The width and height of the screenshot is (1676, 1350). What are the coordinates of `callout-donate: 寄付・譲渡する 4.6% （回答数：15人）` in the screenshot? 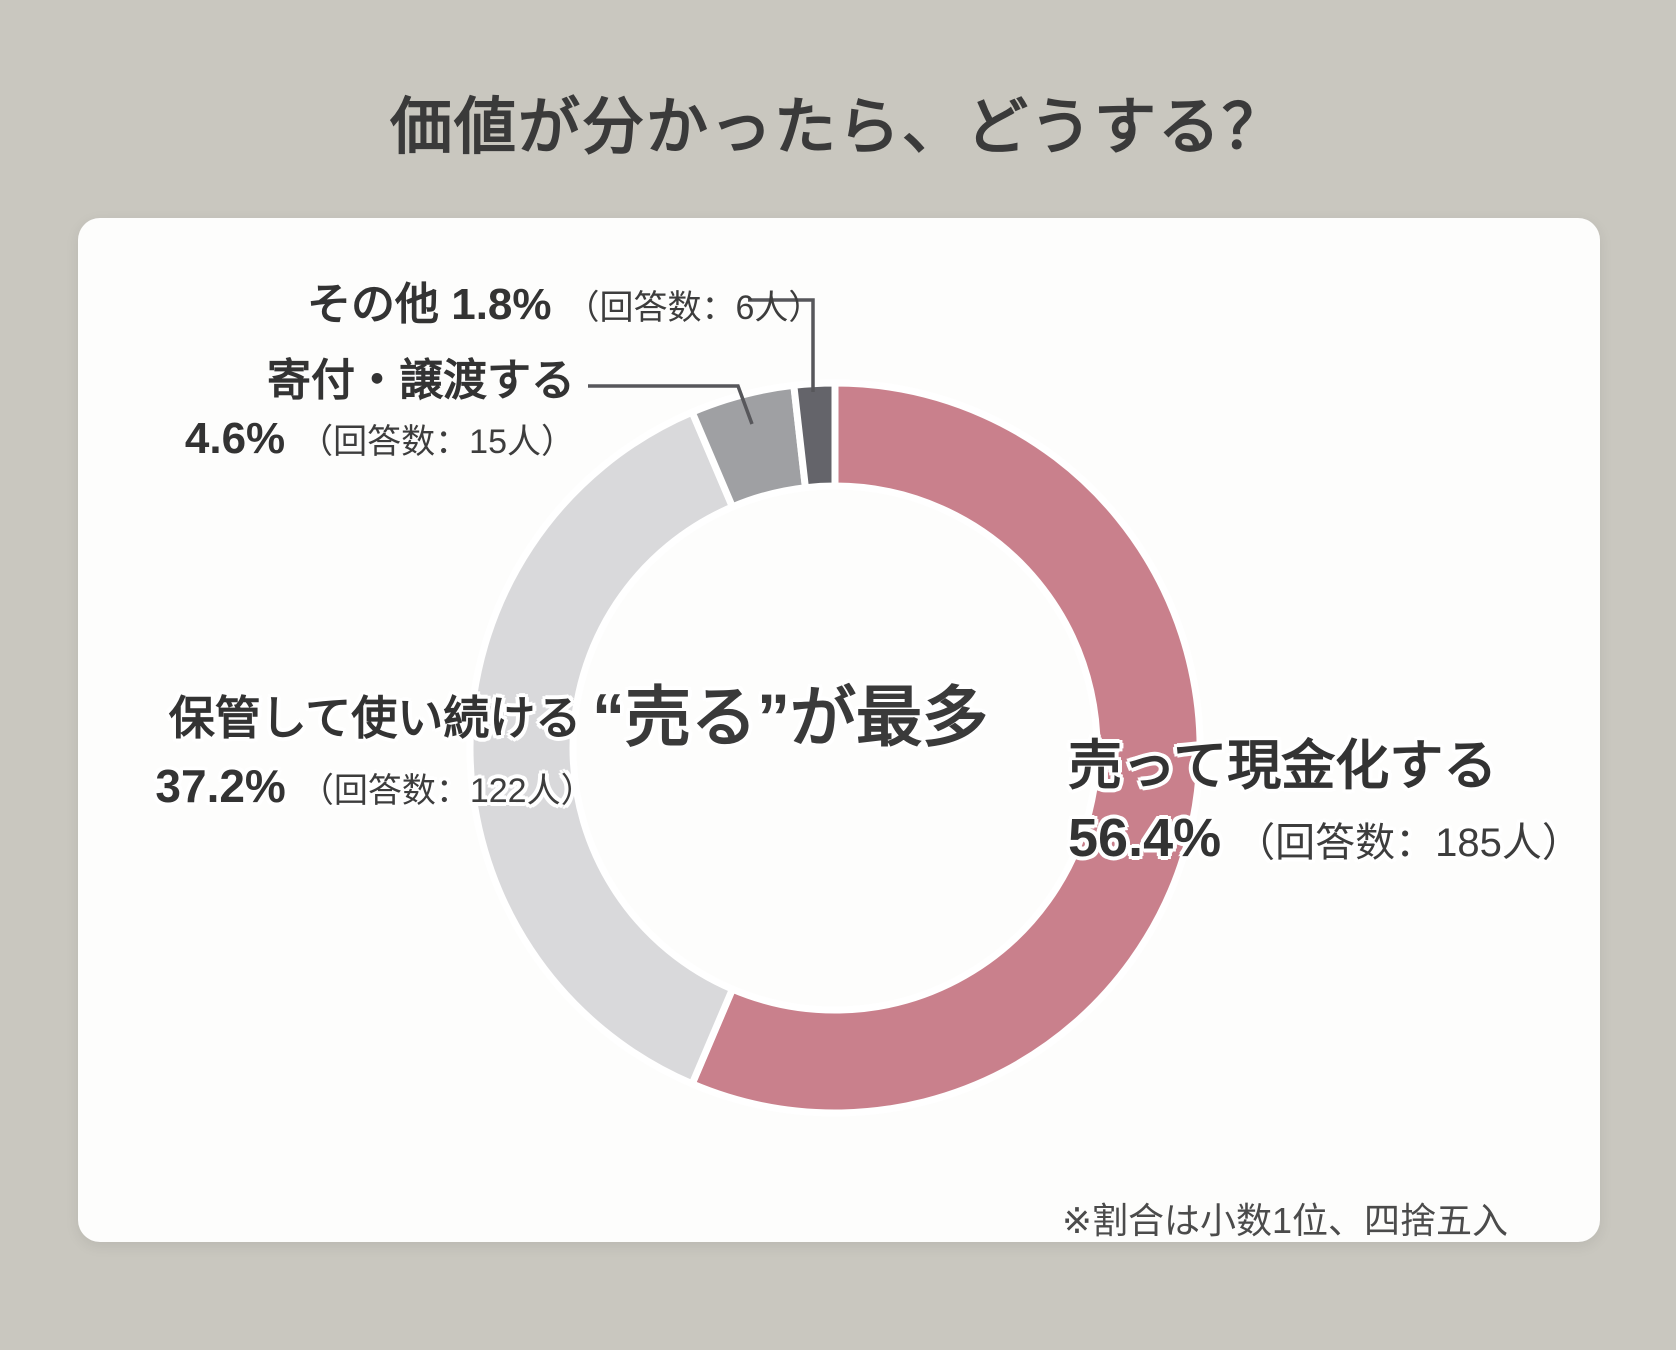 It's located at (380, 411).